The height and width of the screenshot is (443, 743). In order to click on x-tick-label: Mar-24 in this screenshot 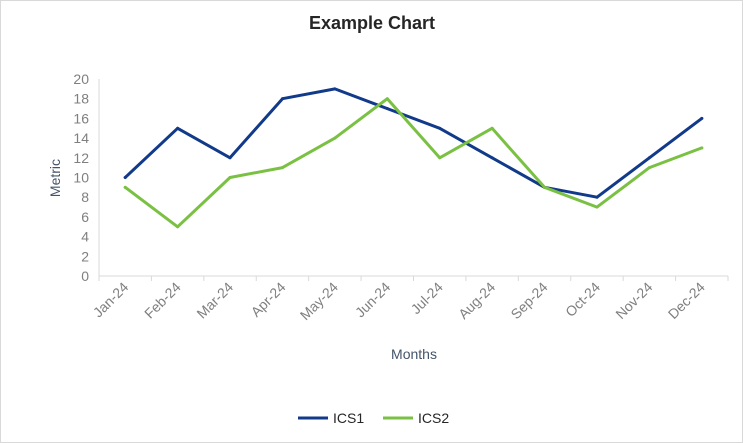, I will do `click(214, 300)`.